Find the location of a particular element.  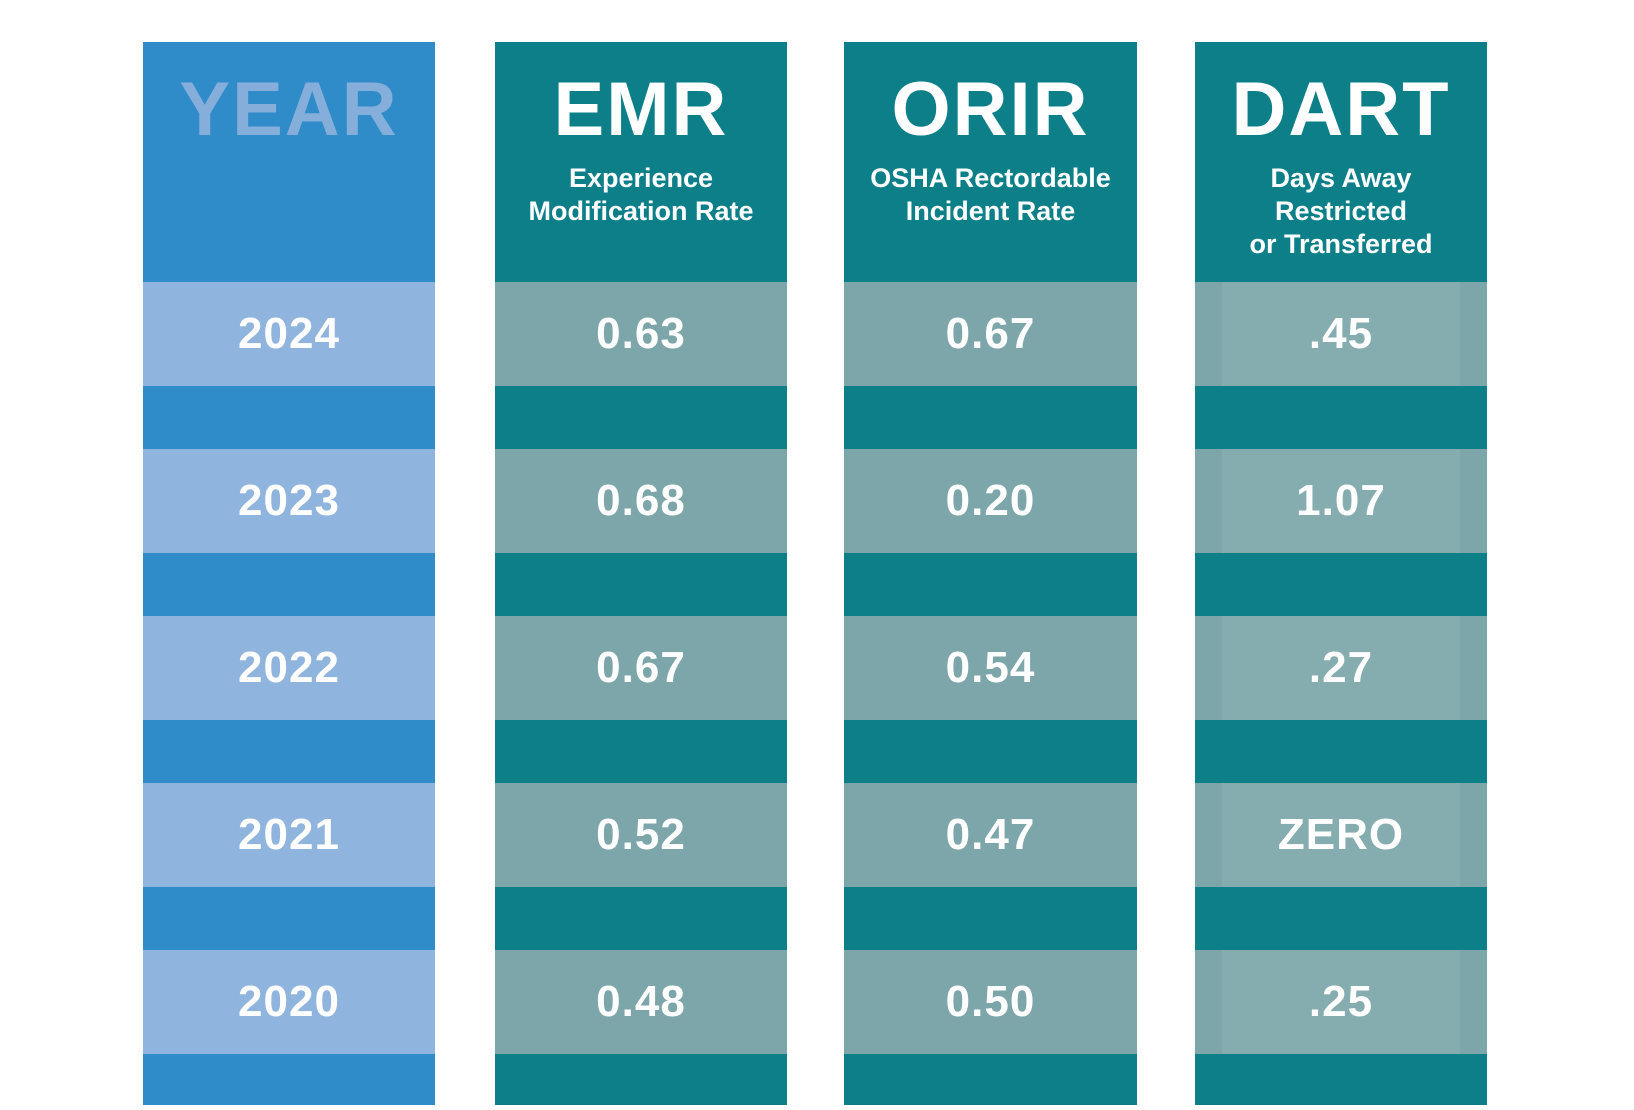

orir-cell-2021: 0.47 is located at coordinates (990, 835).